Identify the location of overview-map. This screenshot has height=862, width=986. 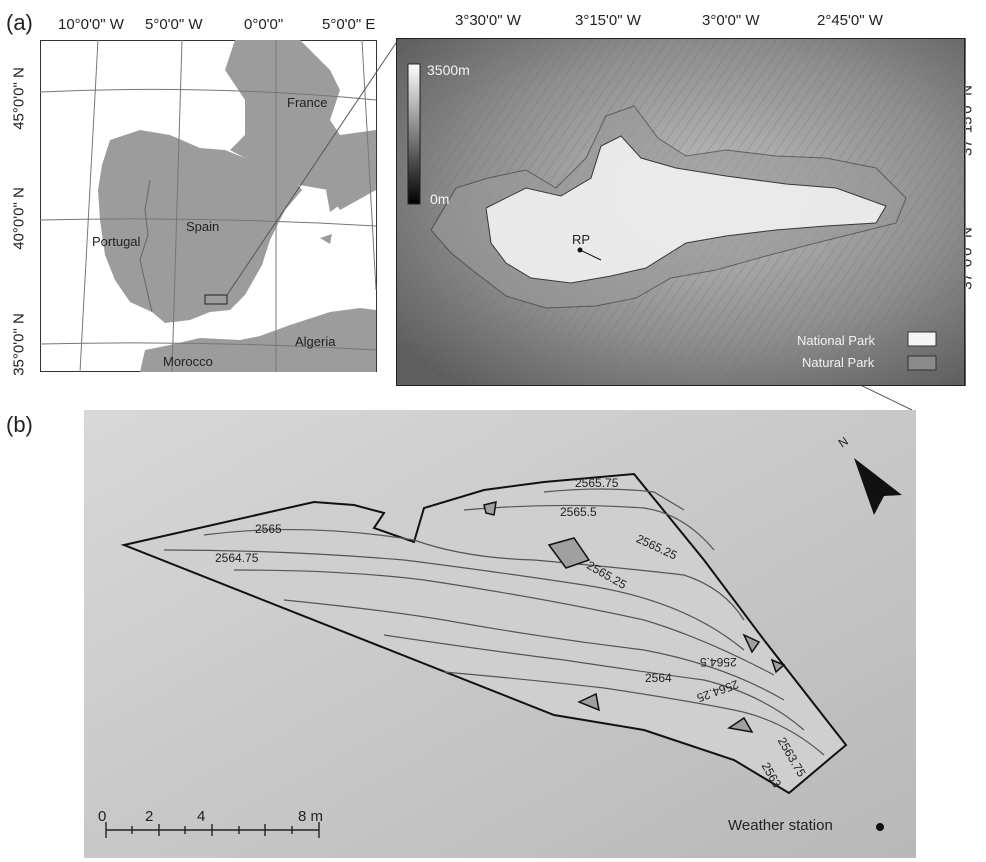
(208, 206).